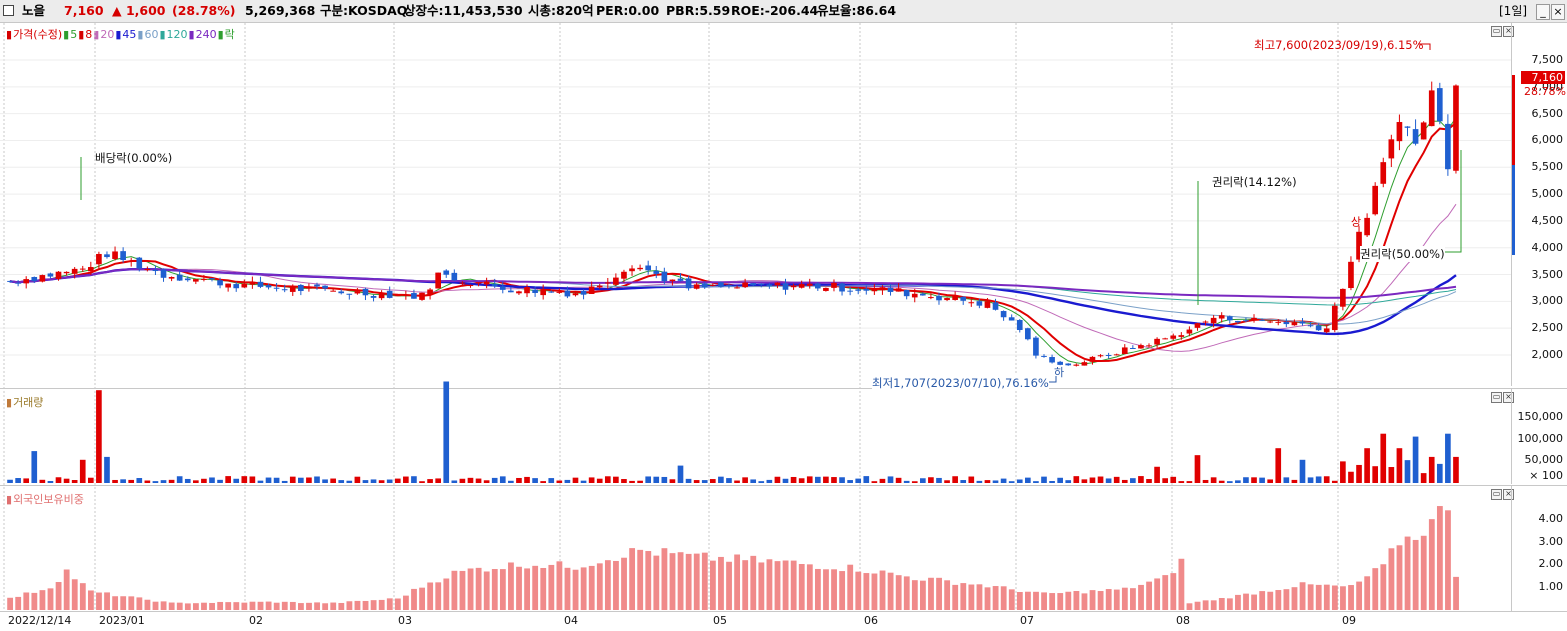  Describe the element at coordinates (162, 34) in the screenshot. I see `legend-marker-6: ▮` at that location.